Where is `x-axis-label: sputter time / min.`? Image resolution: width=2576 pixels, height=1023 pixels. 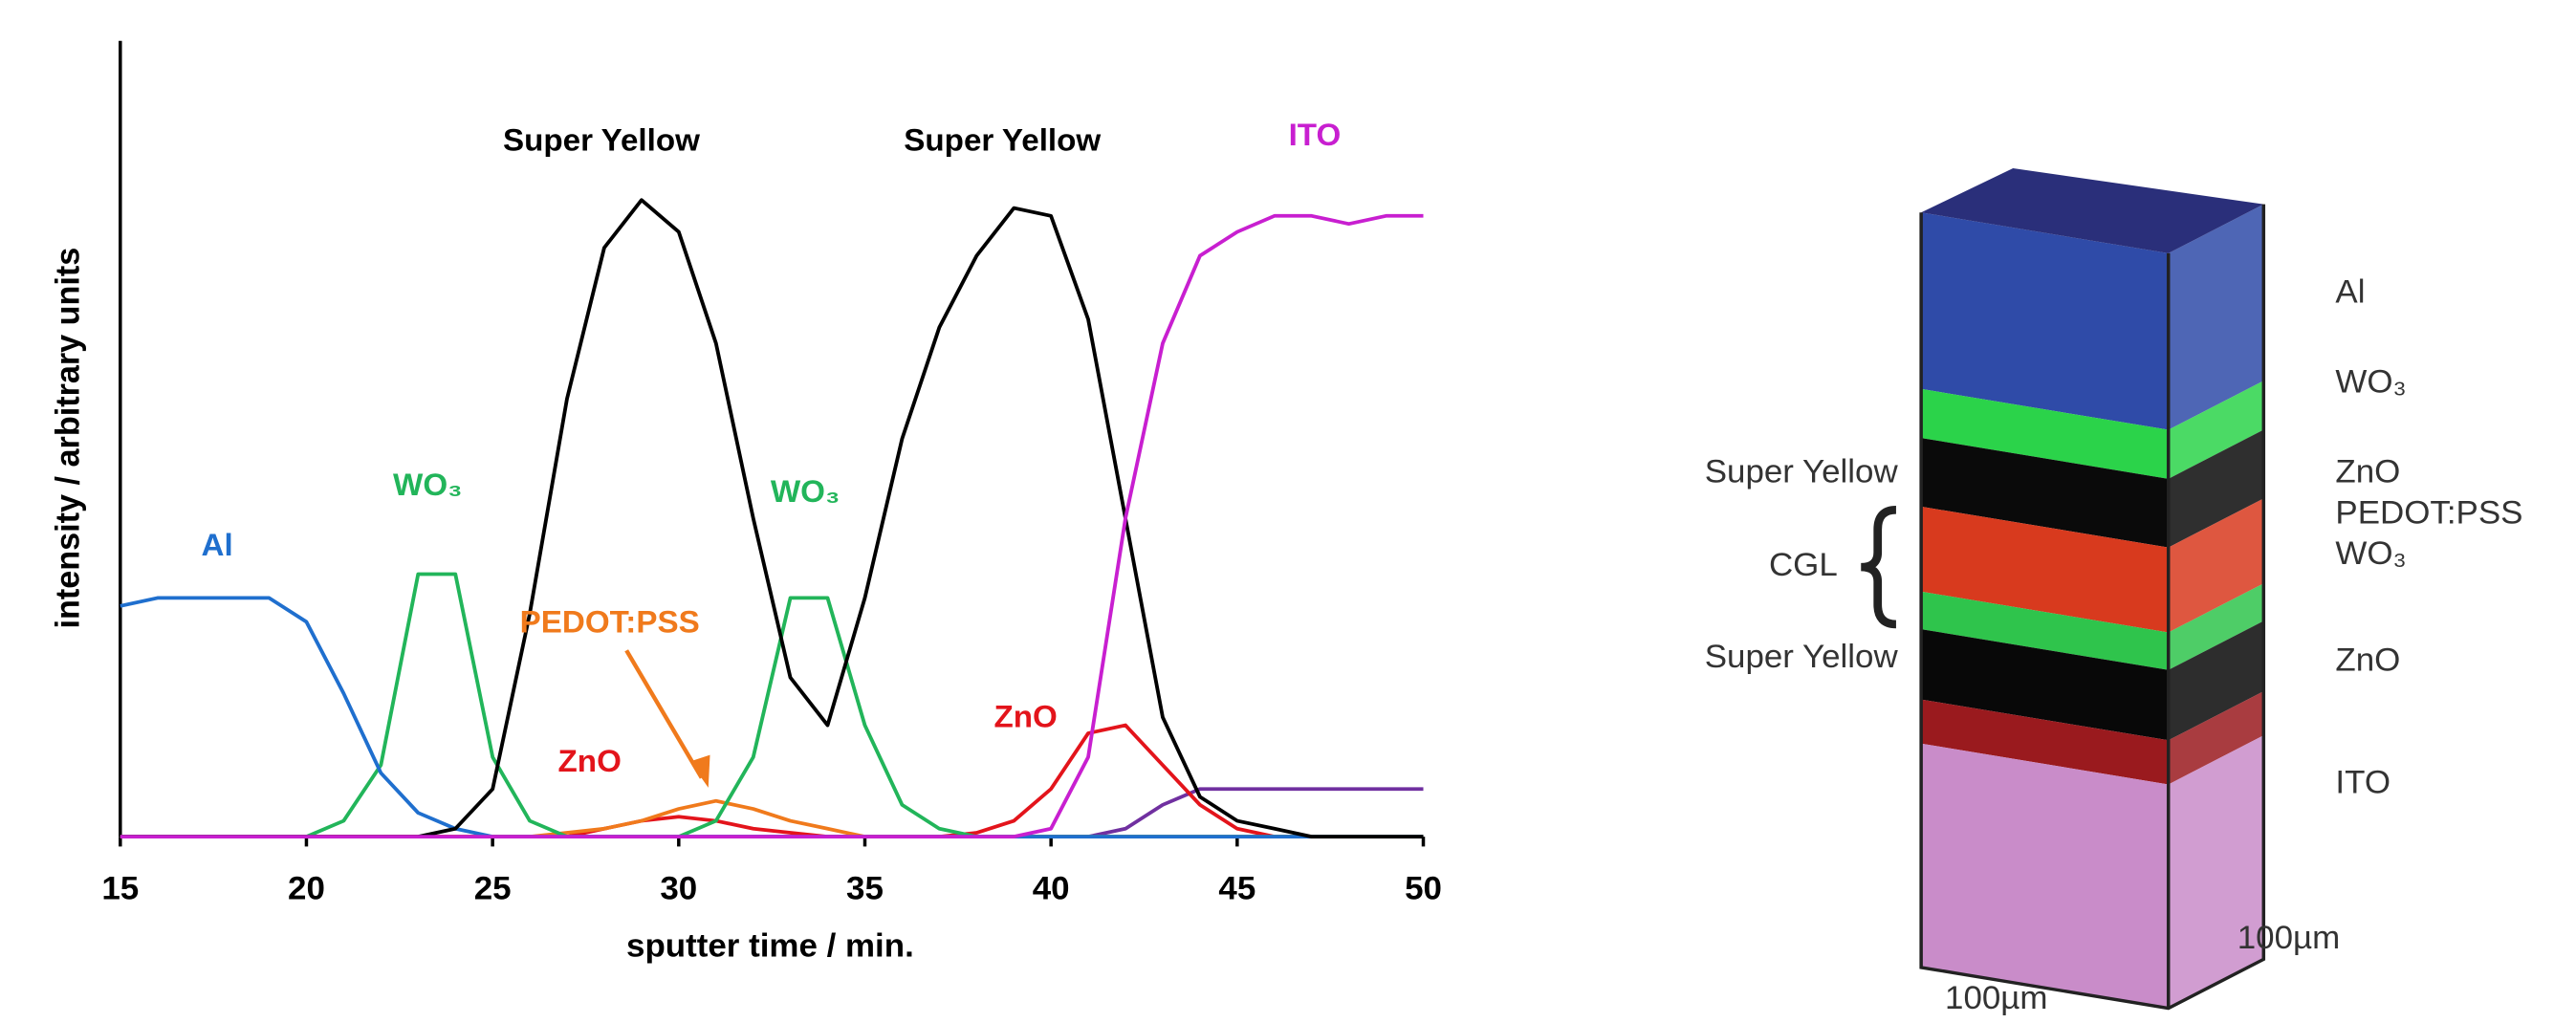
x-axis-label: sputter time / min. is located at coordinates (770, 946).